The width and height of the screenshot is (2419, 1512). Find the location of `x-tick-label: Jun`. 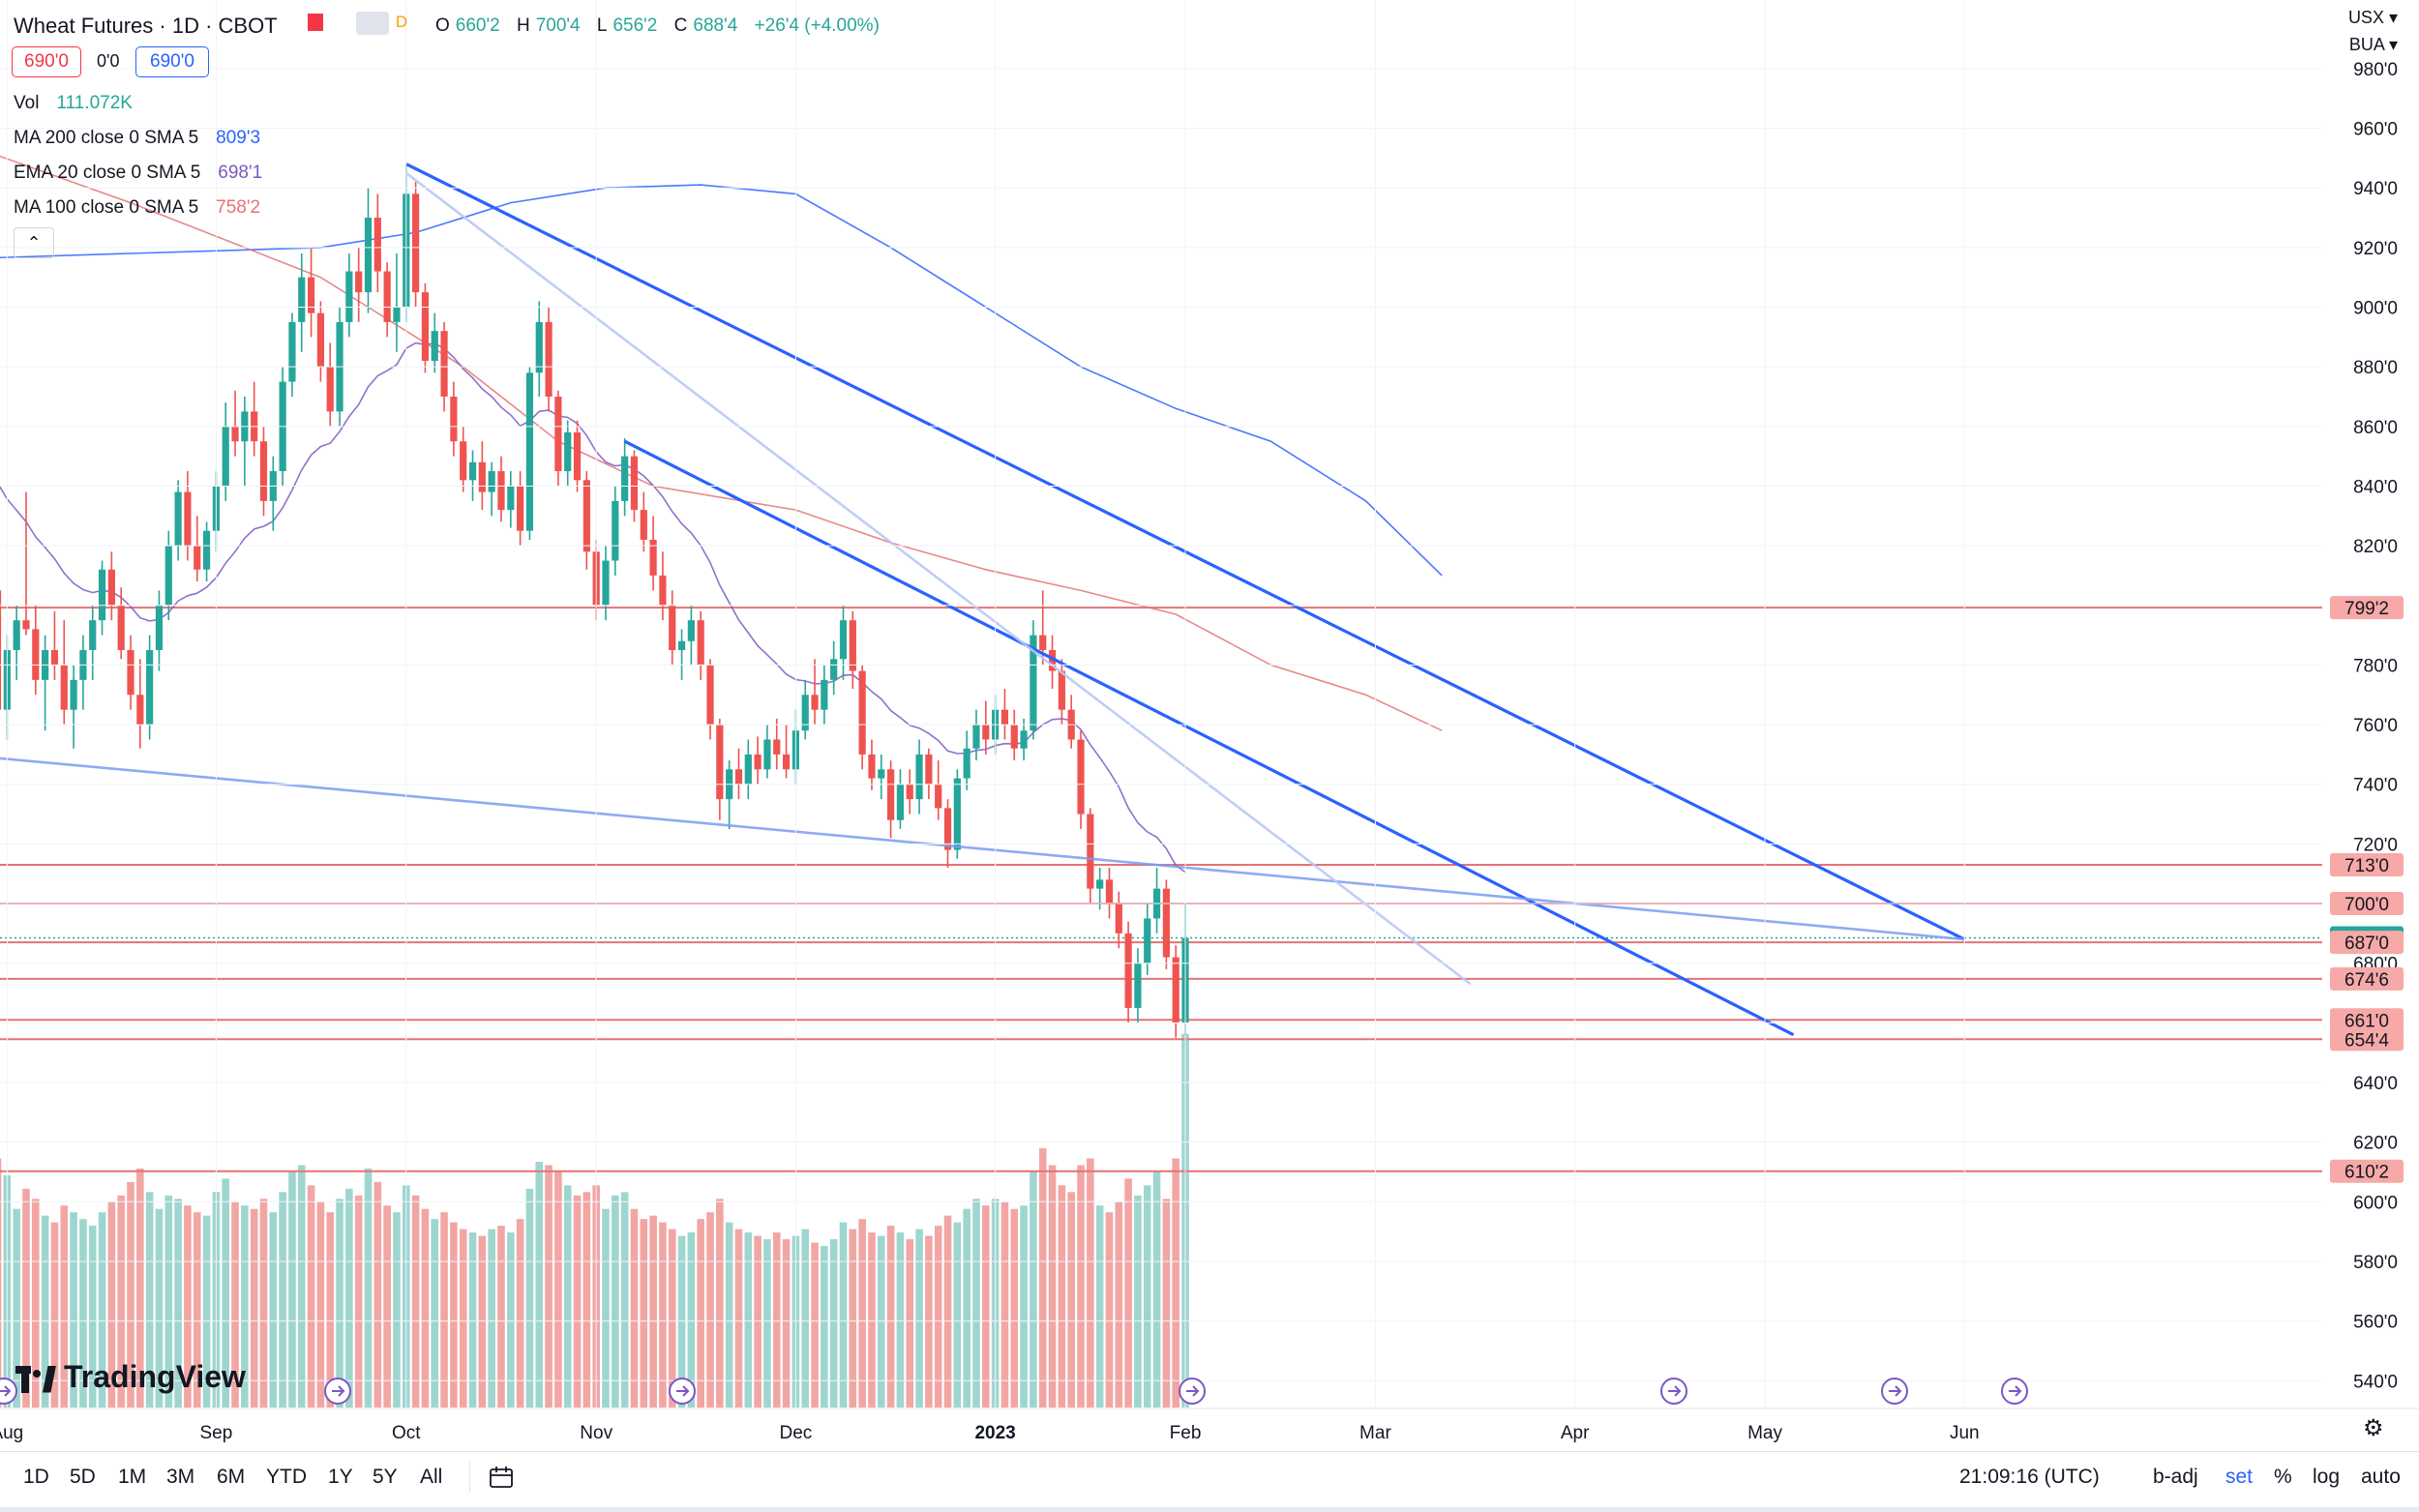

x-tick-label: Jun is located at coordinates (1965, 1433).